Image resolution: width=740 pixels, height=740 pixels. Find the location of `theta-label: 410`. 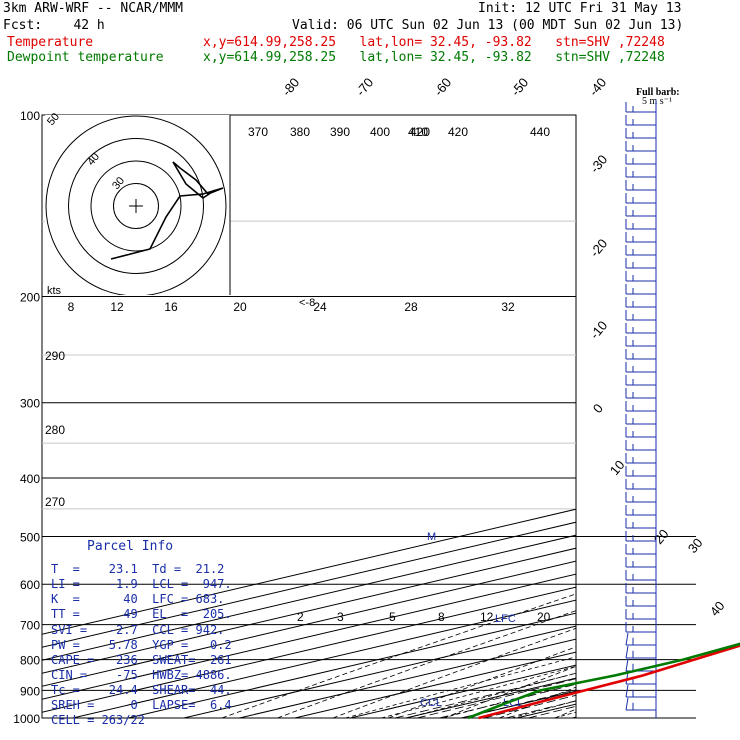

theta-label: 410 is located at coordinates (418, 132).